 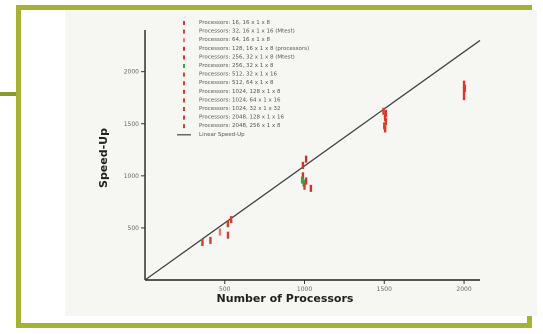 I want to click on legend-entry: Processors: 16, 16 x 1 x 8, so click(x=234, y=23).